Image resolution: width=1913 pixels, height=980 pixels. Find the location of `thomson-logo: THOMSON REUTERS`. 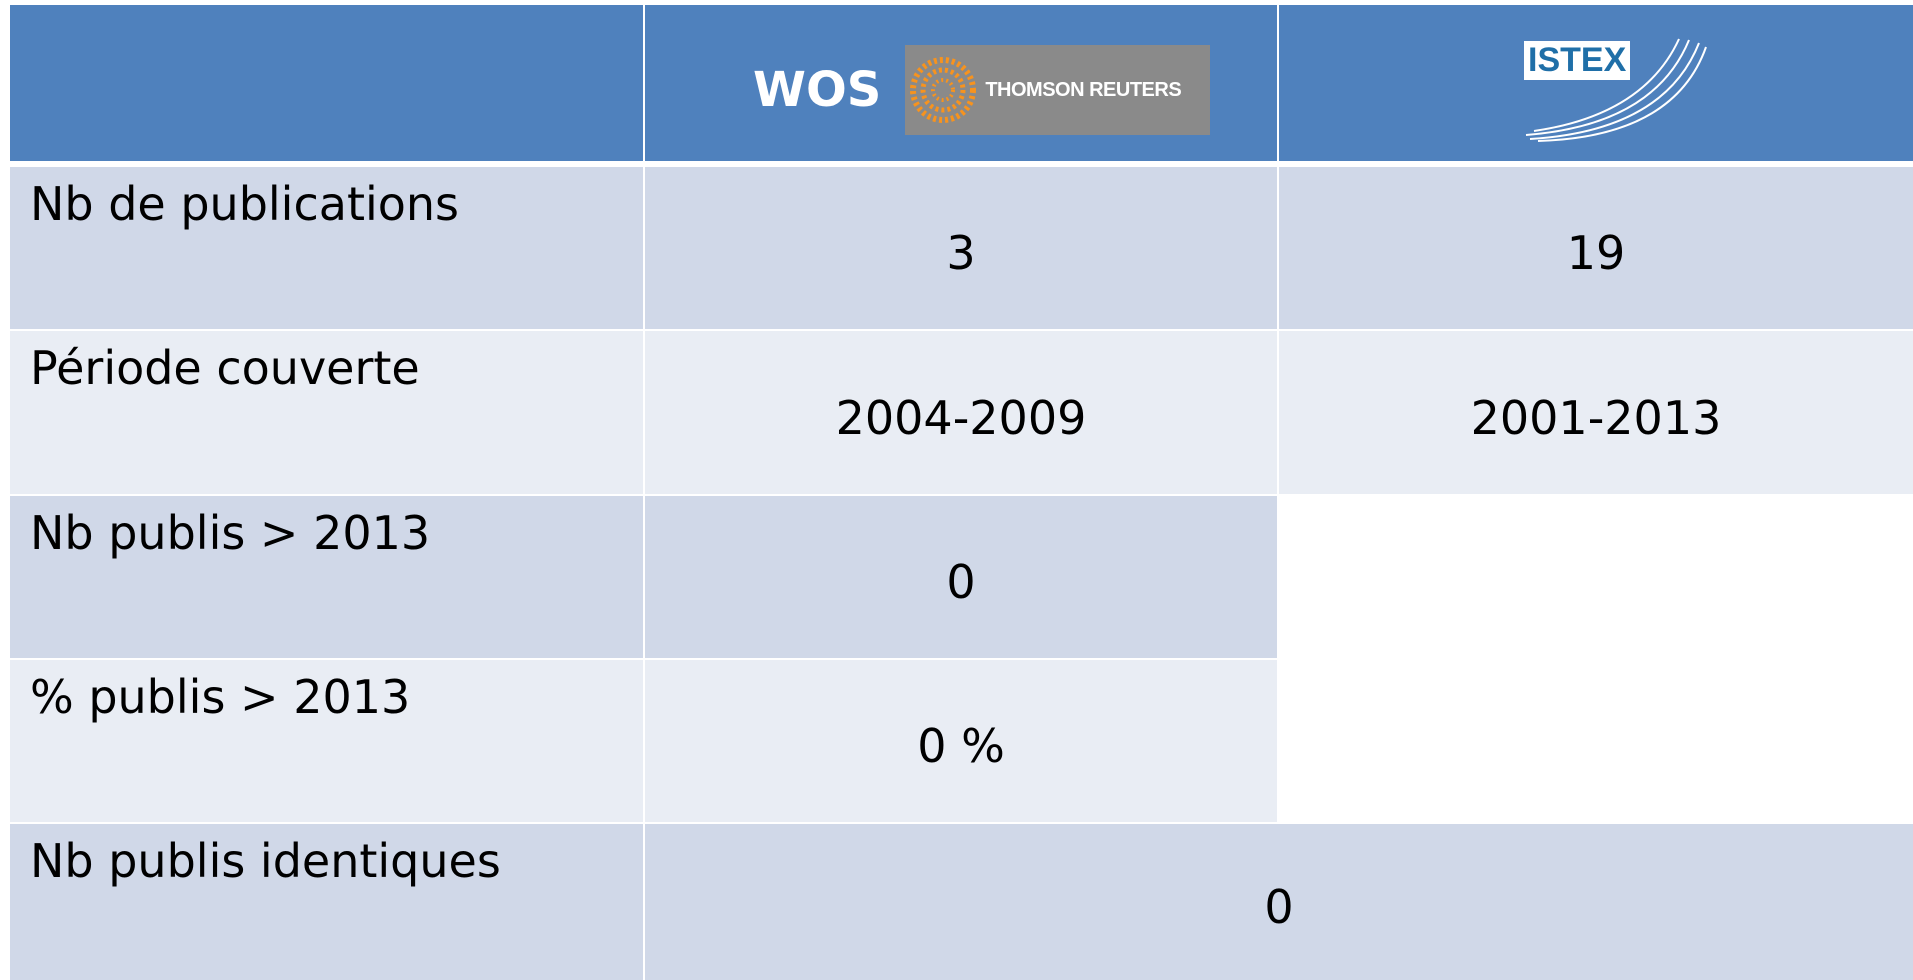

thomson-logo: THOMSON REUTERS is located at coordinates (1058, 90).